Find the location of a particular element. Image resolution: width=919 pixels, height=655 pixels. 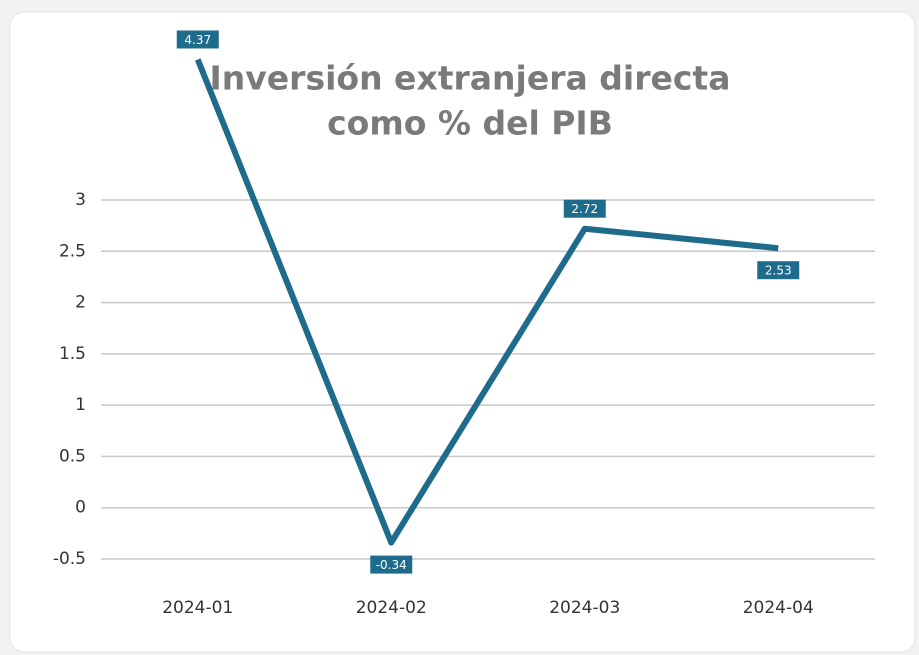

y-tick-label: 2.5 is located at coordinates (72, 251).